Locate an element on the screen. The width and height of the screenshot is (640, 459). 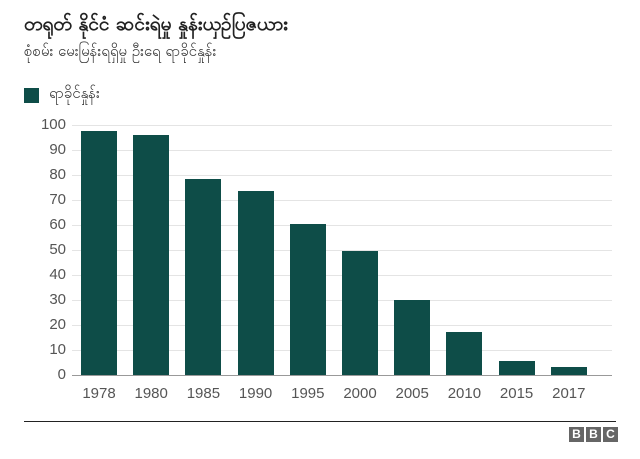
bar-1985 is located at coordinates (203, 277).